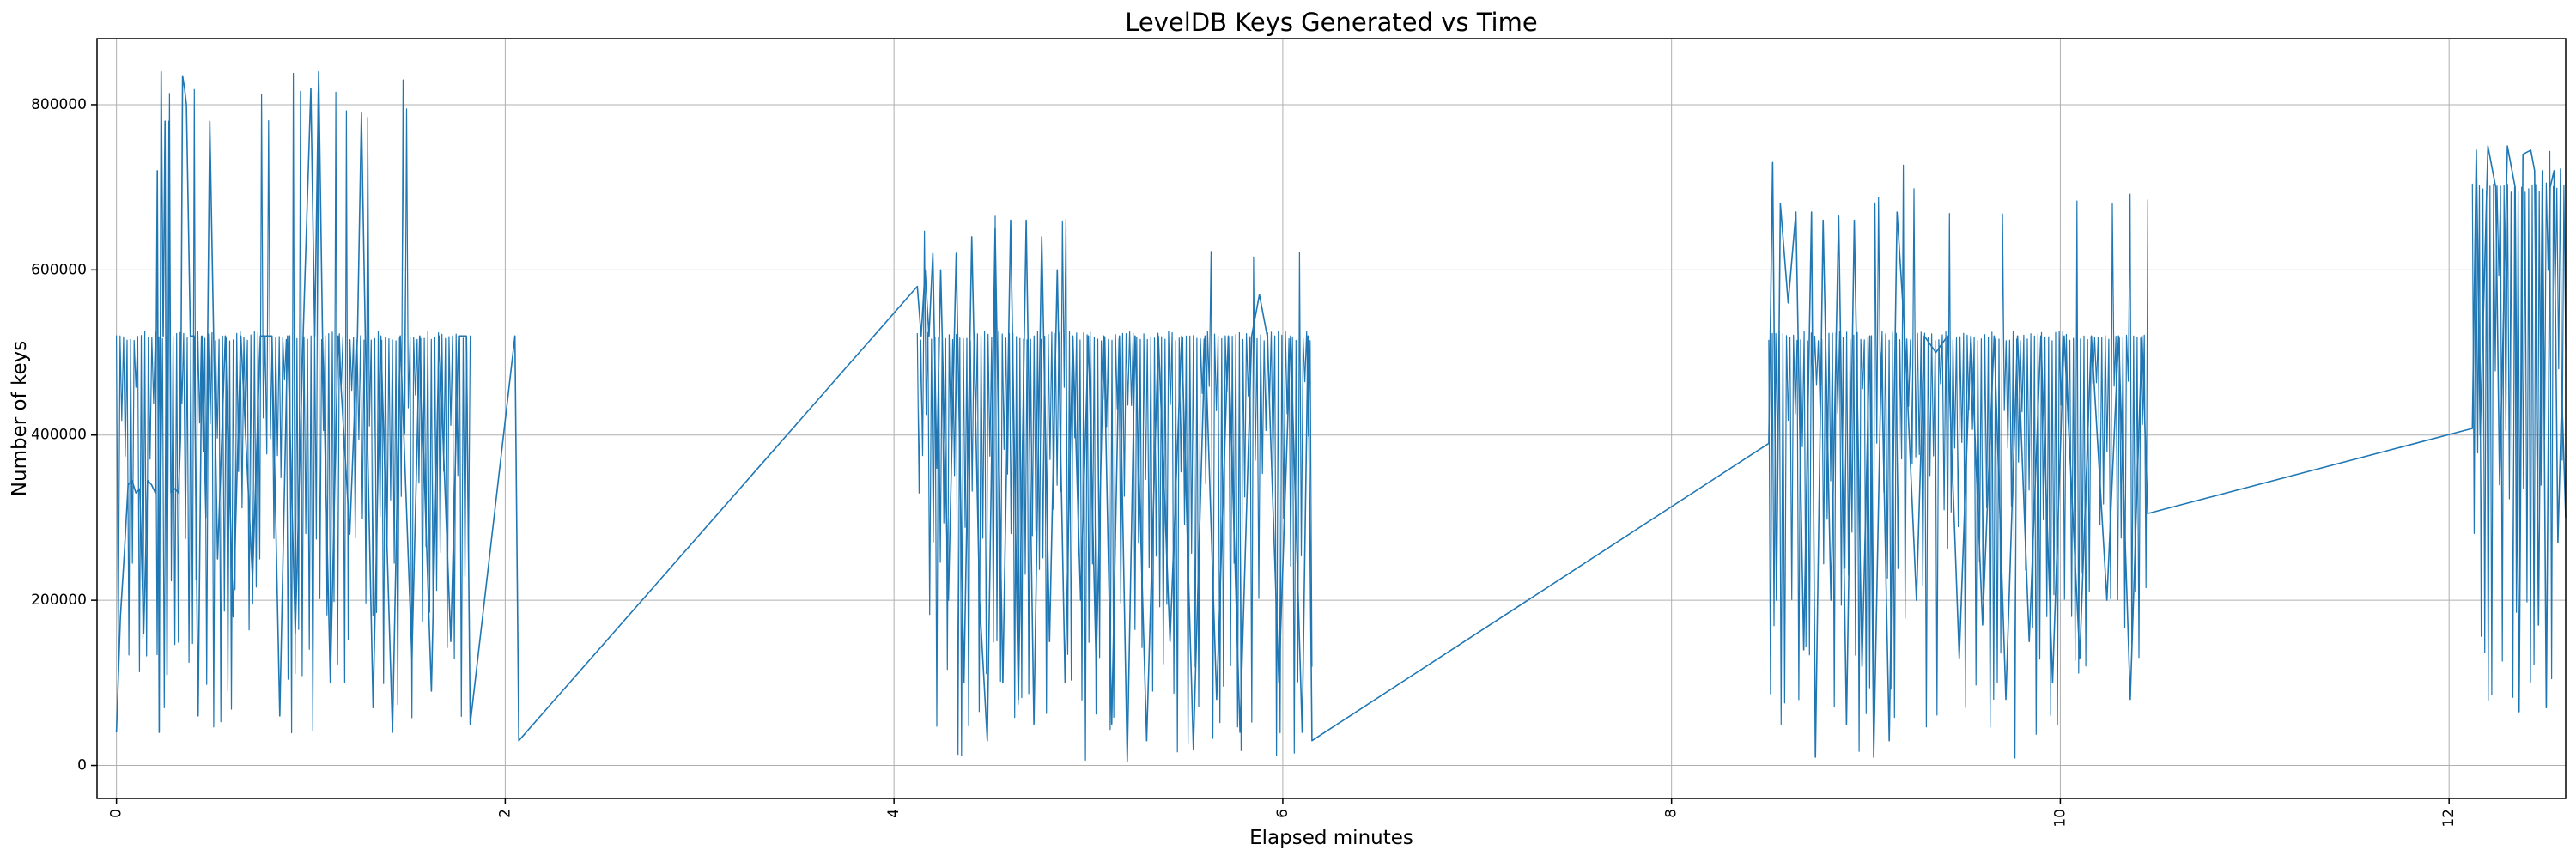  Describe the element at coordinates (117, 813) in the screenshot. I see `x-tick-label: 0` at that location.